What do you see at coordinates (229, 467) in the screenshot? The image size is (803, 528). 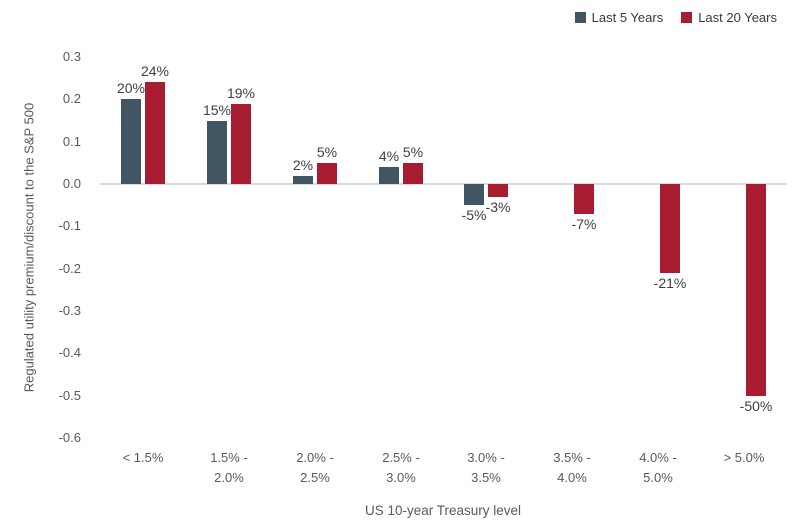 I see `x-tick-label: 1.5% - 2.0%` at bounding box center [229, 467].